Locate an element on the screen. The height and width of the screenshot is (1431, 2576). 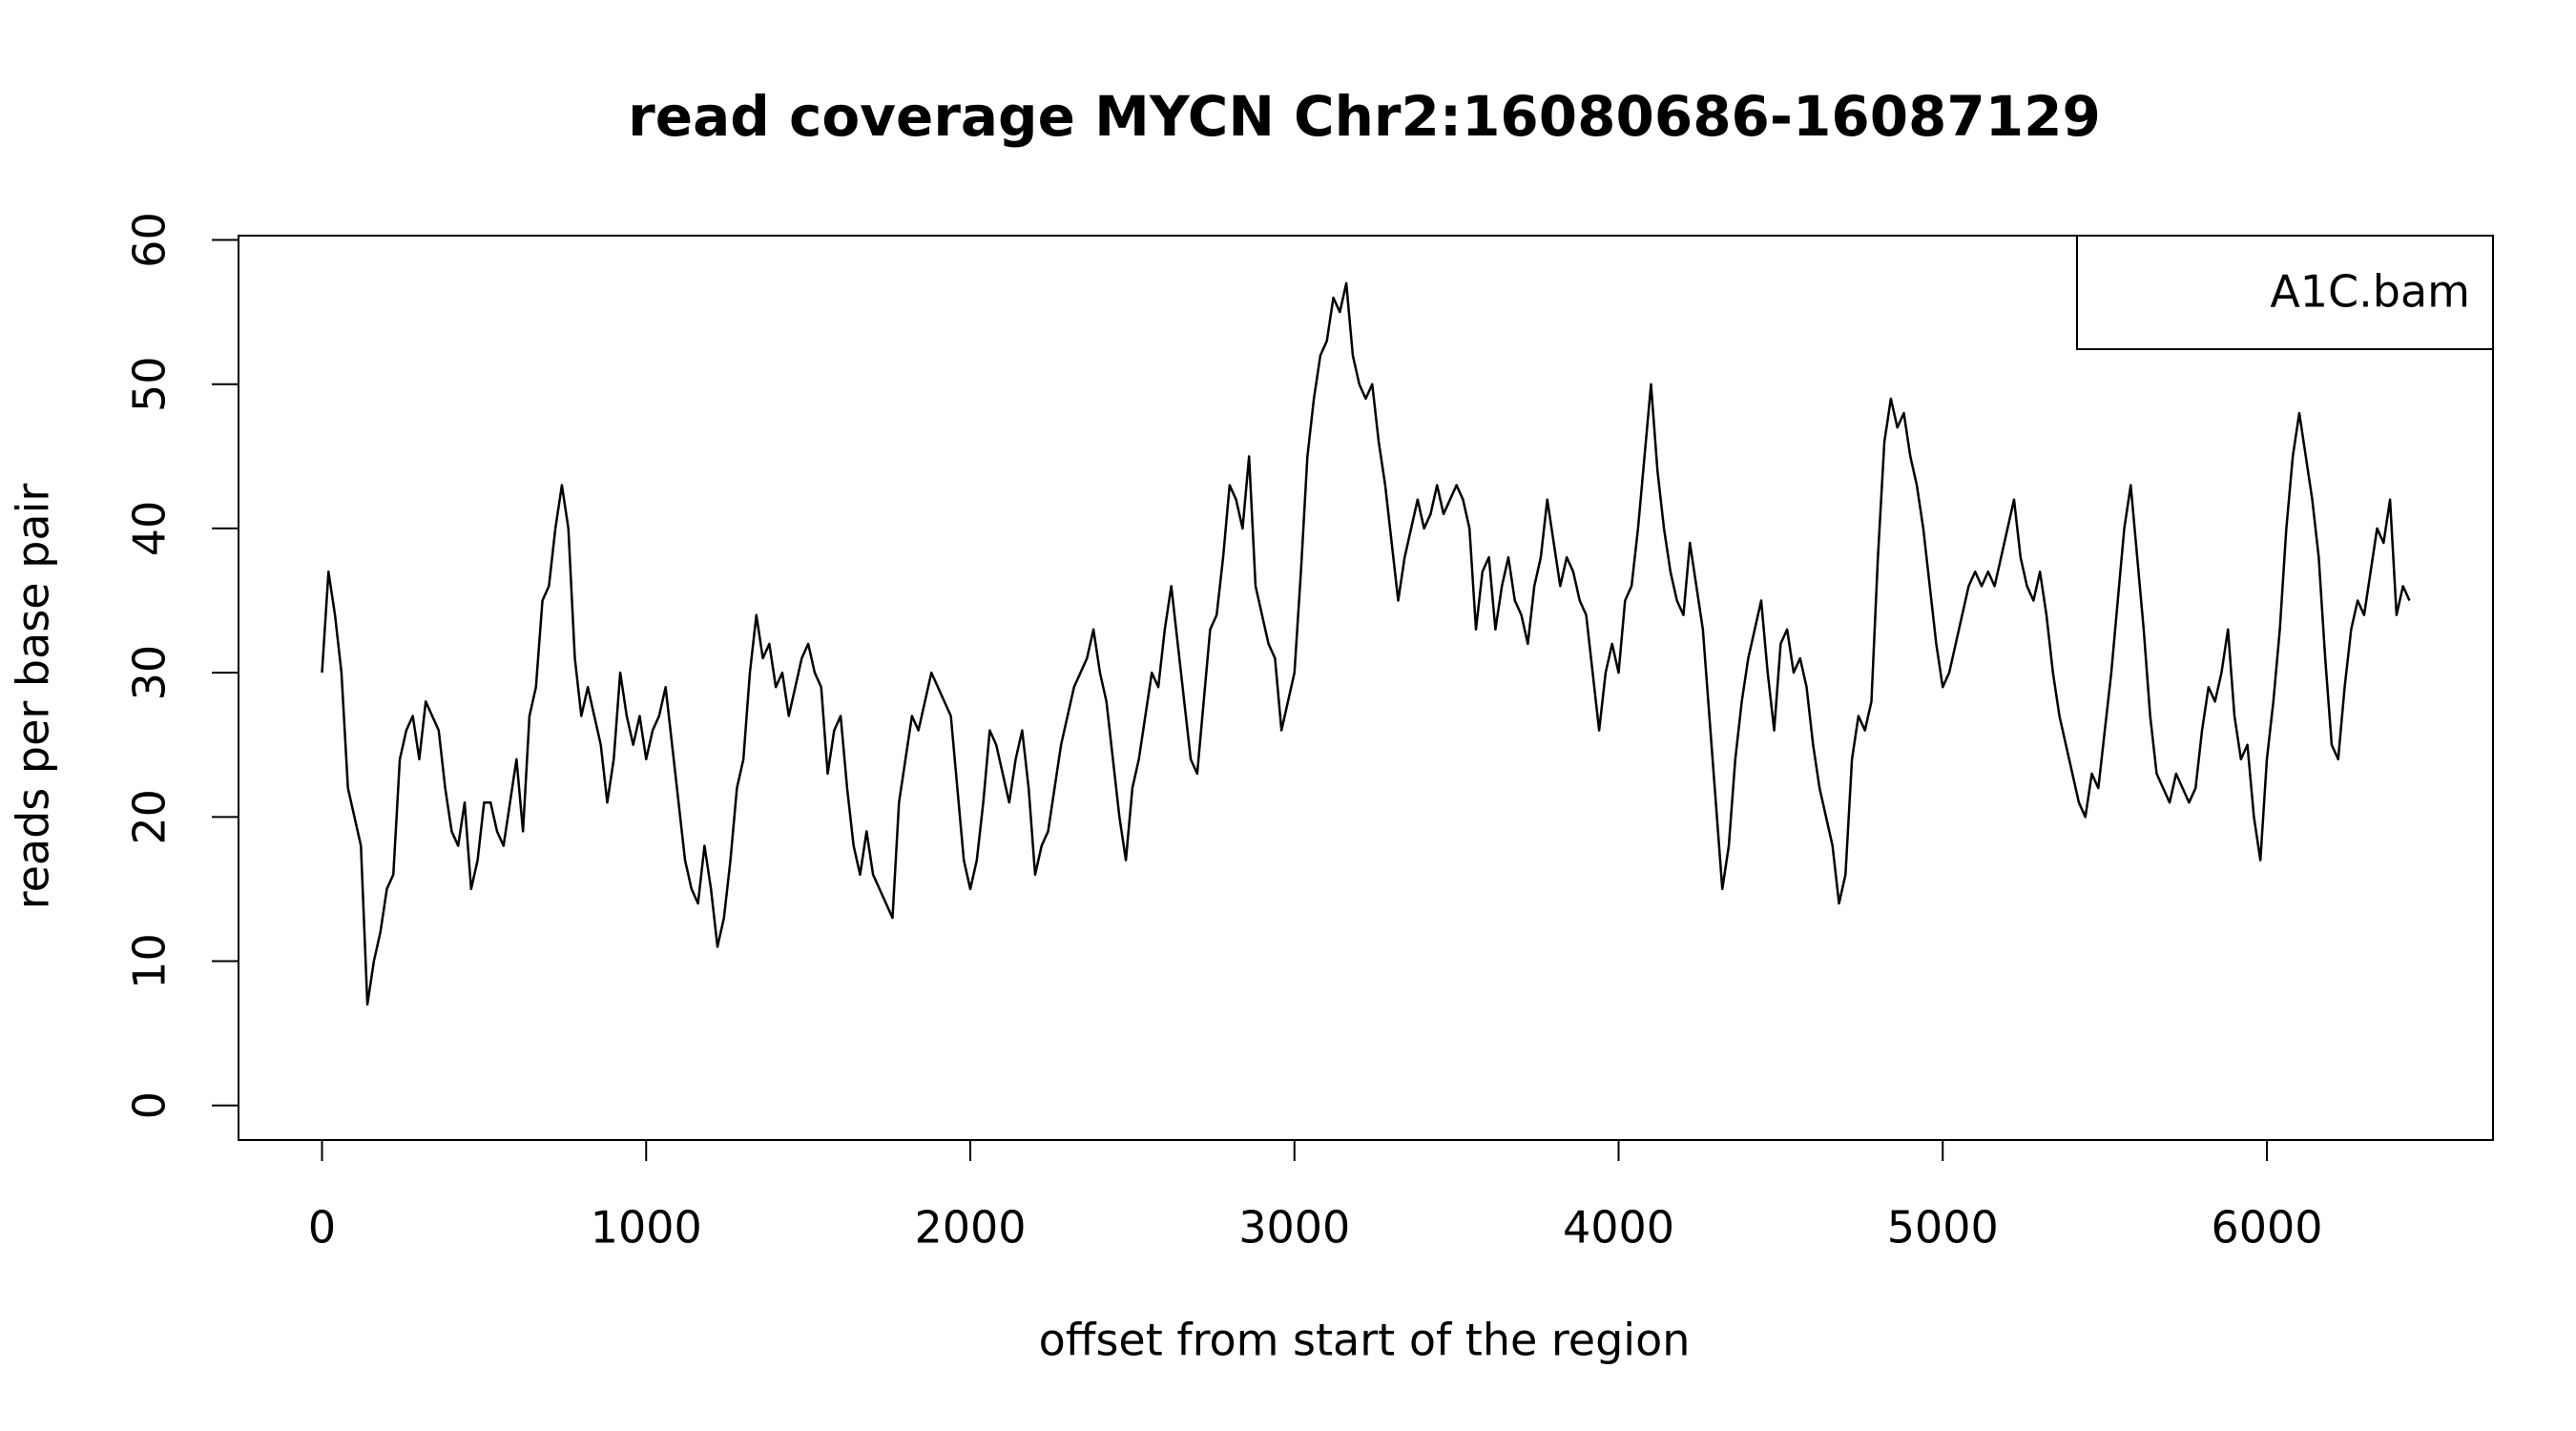
y-axis-title: reads per base pair is located at coordinates (33, 697).